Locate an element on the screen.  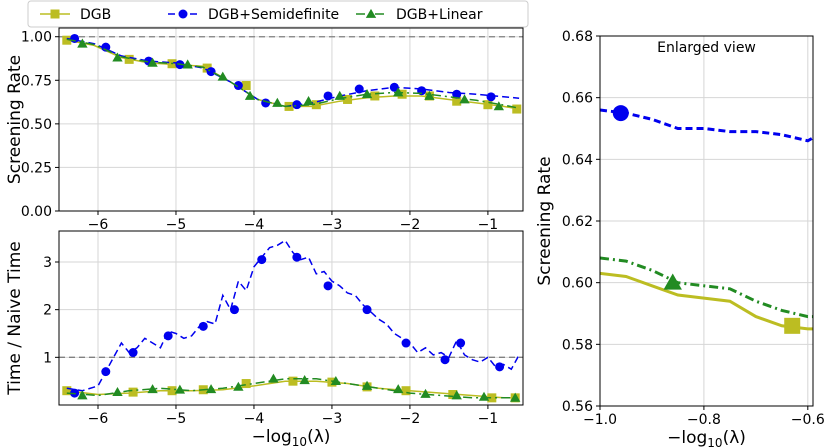
y-tick-label: 0.58 is located at coordinates (577, 345).